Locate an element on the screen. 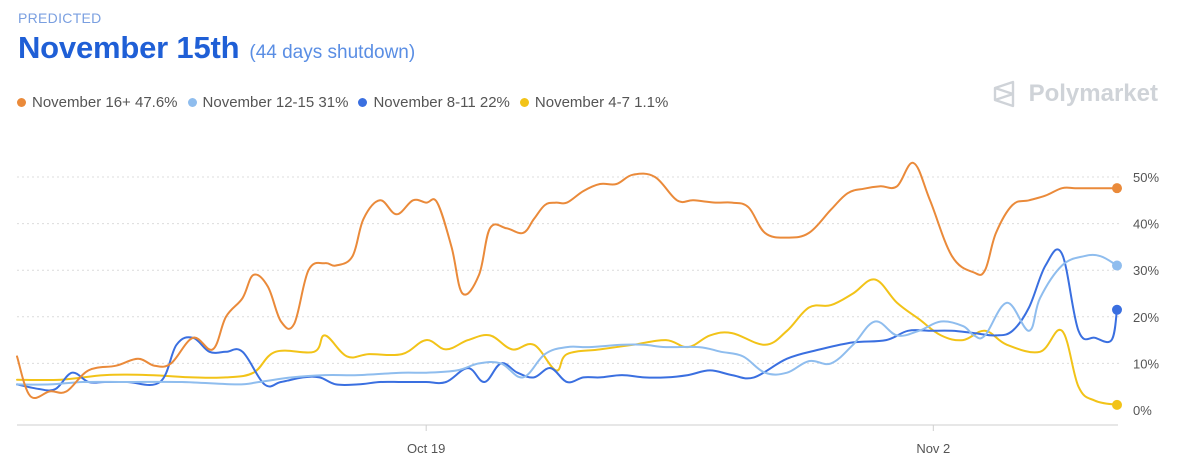 The height and width of the screenshot is (467, 1190). legend-item-nov4-7: November 4-7 1.1% is located at coordinates (594, 102).